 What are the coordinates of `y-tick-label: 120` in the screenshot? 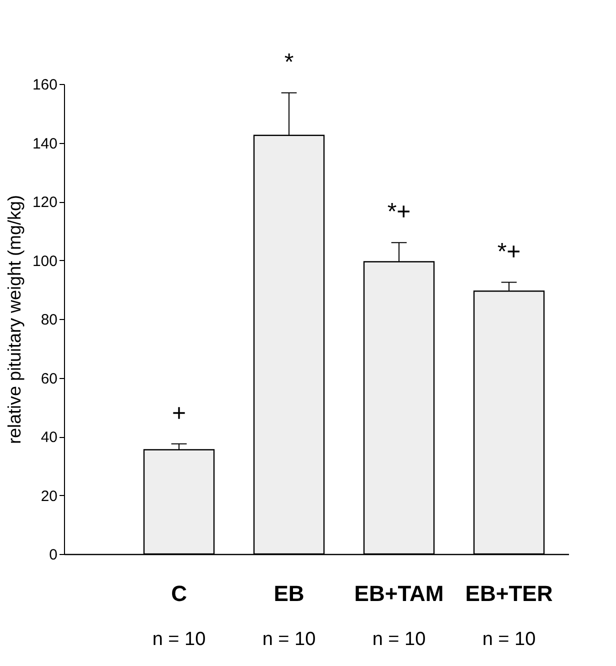 It's located at (45, 202).